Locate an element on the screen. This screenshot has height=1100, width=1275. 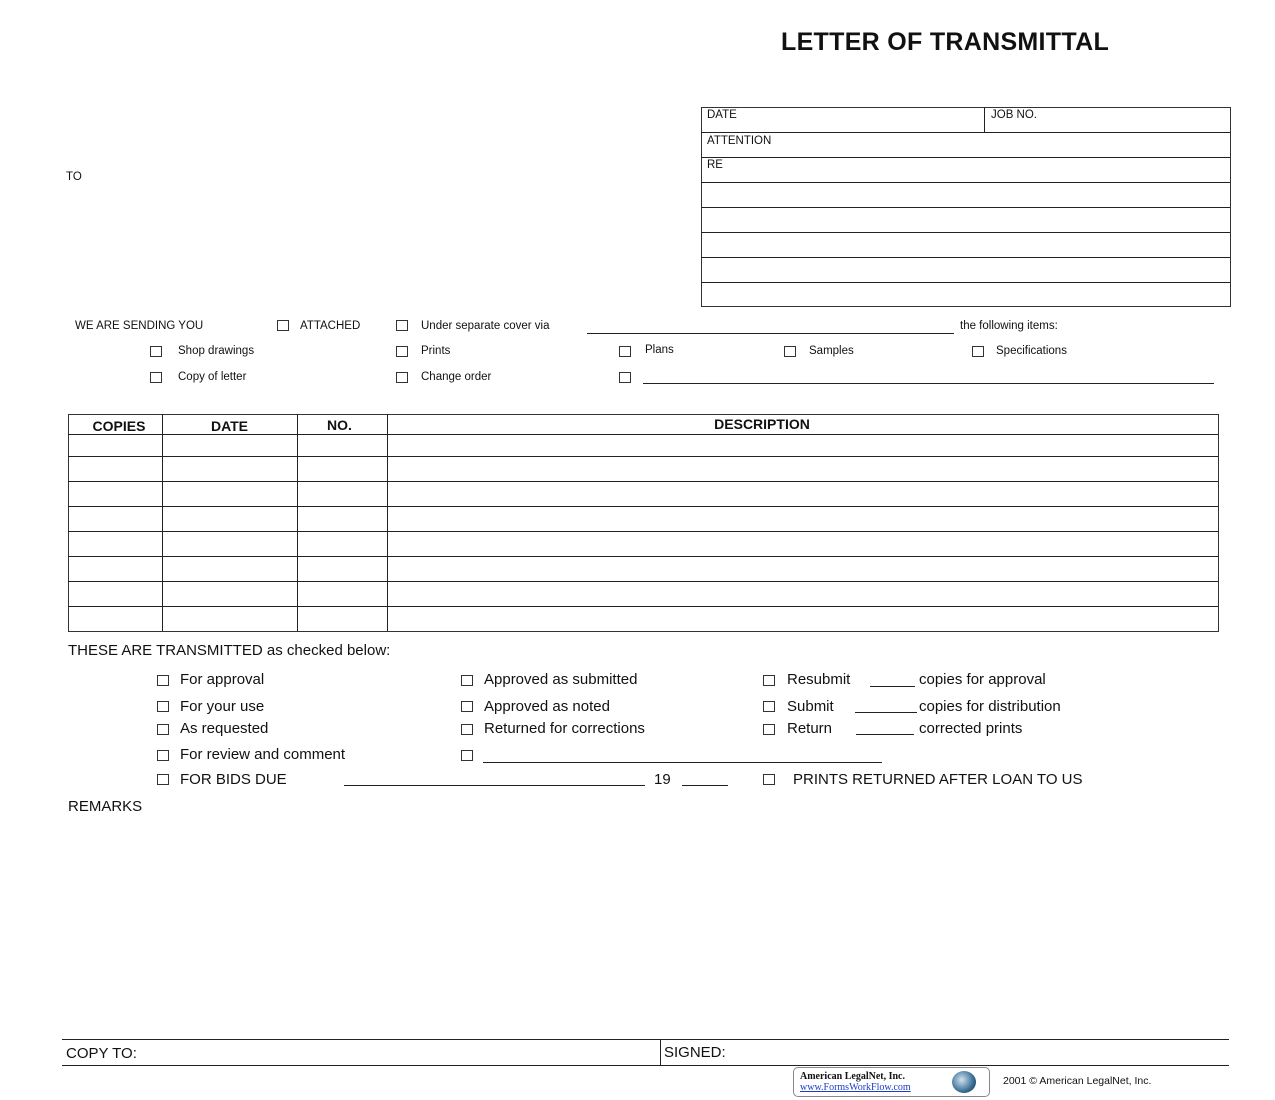
change-order-checkbox is located at coordinates (402, 377).